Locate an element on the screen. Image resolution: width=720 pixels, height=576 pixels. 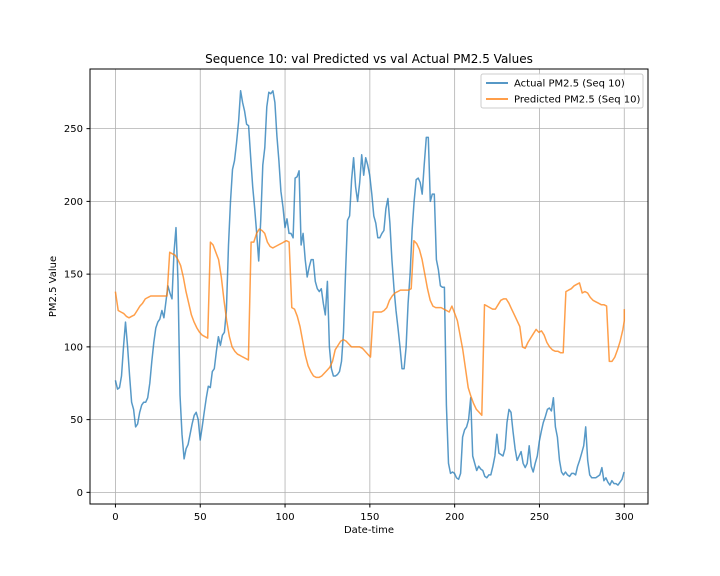
y-tick-label: 50 is located at coordinates (76, 420).